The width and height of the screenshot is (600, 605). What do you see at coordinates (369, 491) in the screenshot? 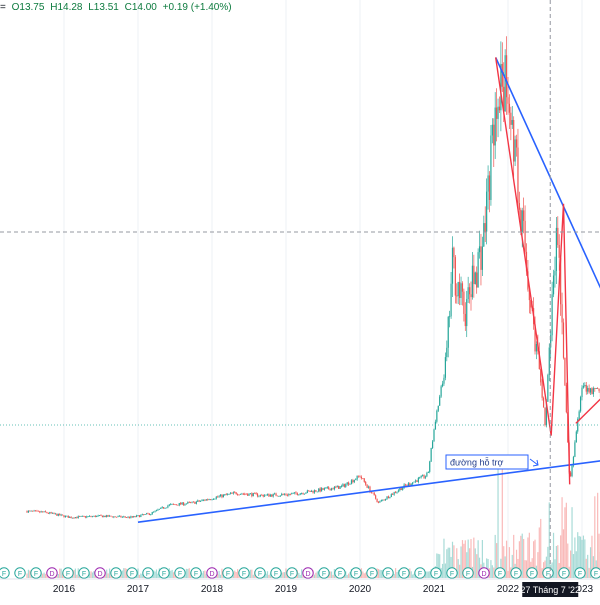
I see `support-trendline` at bounding box center [369, 491].